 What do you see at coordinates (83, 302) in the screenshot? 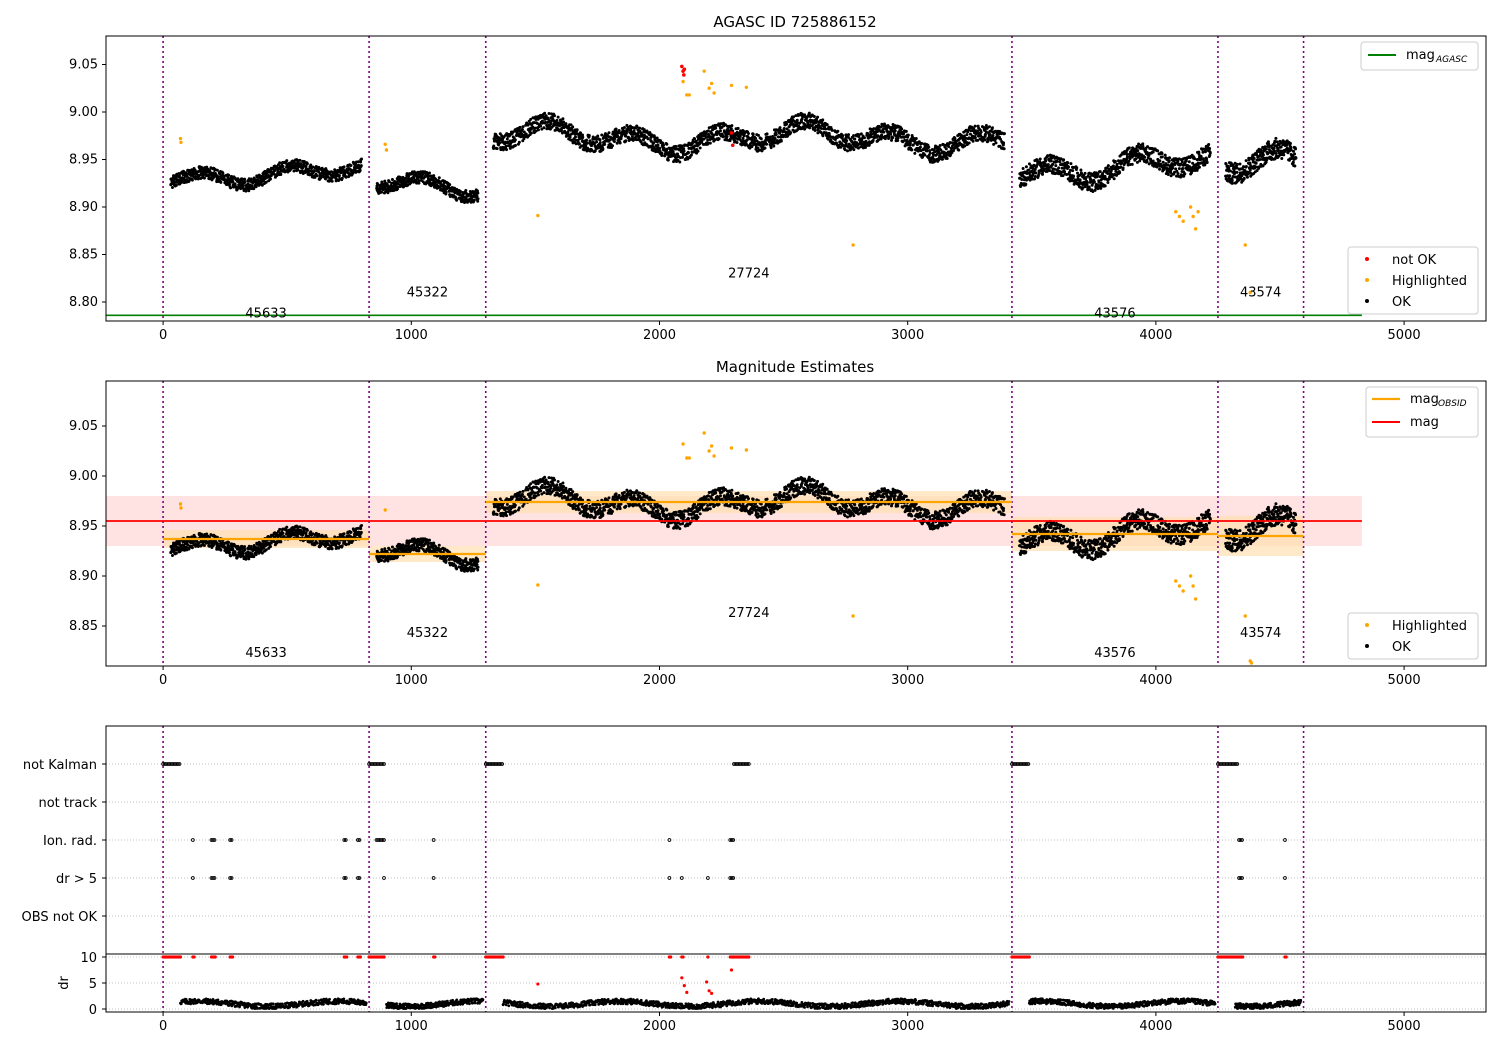
I see `y-tick-label: 8.80` at bounding box center [83, 302].